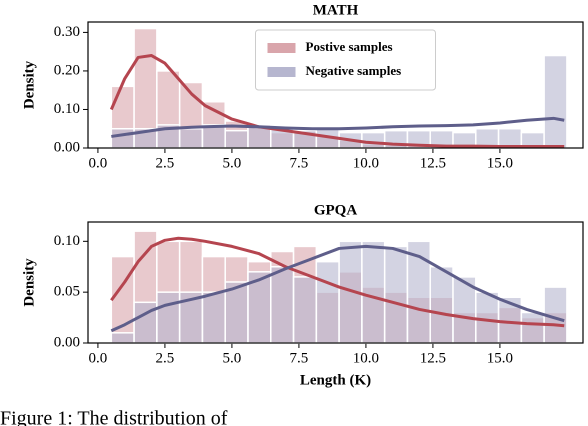  Describe the element at coordinates (67, 292) in the screenshot. I see `y-tick-label: 0.05` at that location.